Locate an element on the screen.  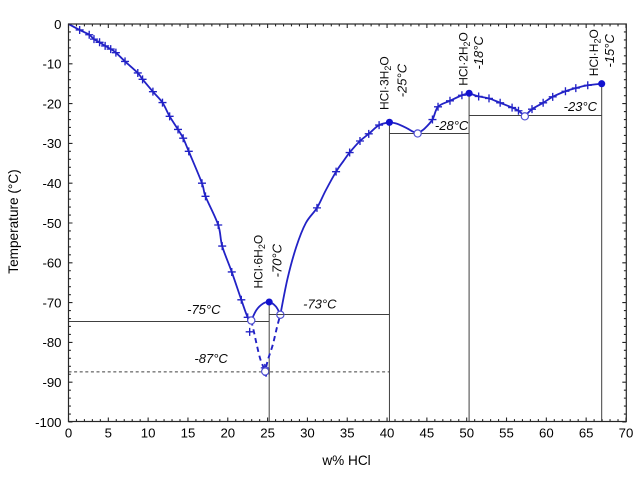
svg-text: w% HCl is located at coordinates (345, 460).